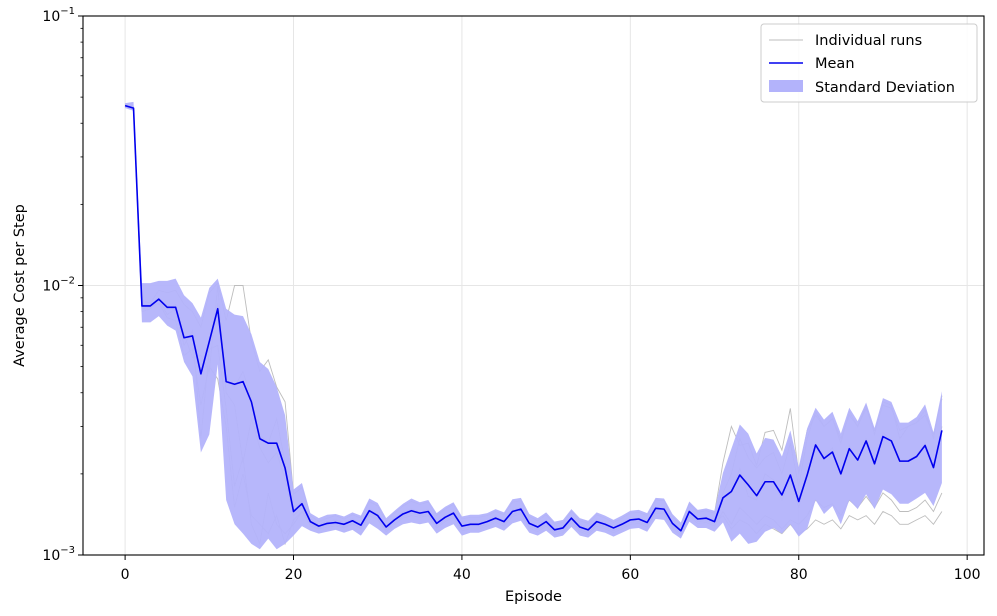  I want to click on legend-box, so click(869, 63).